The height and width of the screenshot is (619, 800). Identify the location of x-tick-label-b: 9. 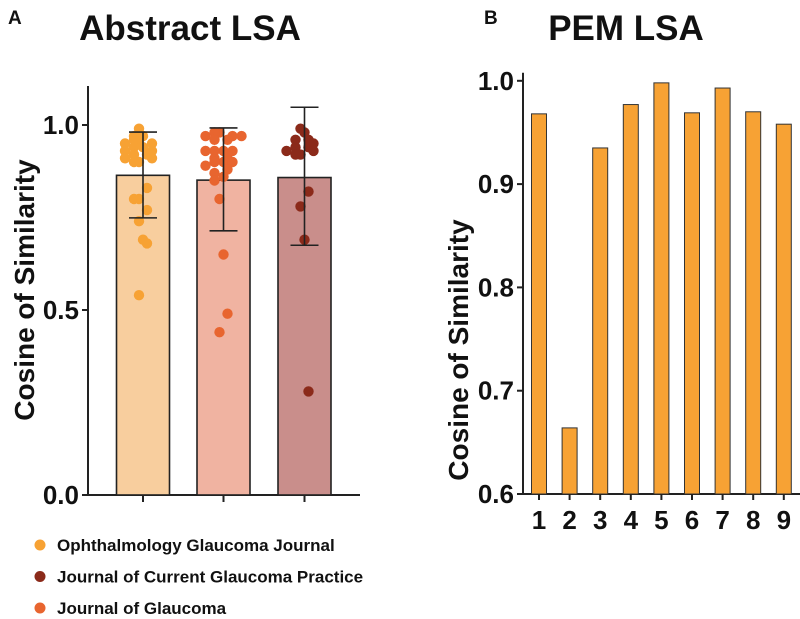
(784, 520).